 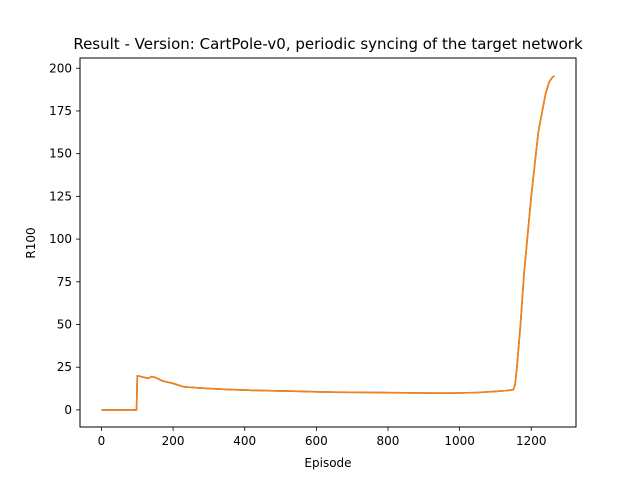 I want to click on y-axis: 0 25 50 75 100 125 150 175 200, so click(x=64, y=239).